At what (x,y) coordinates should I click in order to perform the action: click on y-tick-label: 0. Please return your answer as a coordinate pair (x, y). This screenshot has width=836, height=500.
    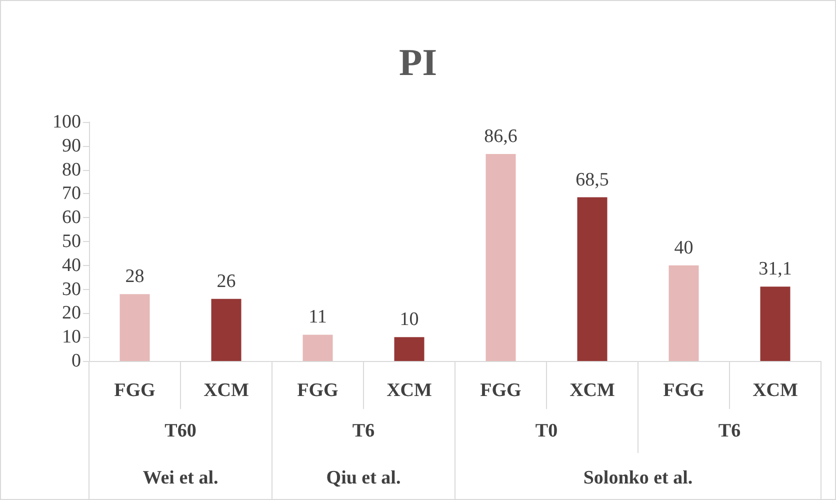
    Looking at the image, I should click on (76, 361).